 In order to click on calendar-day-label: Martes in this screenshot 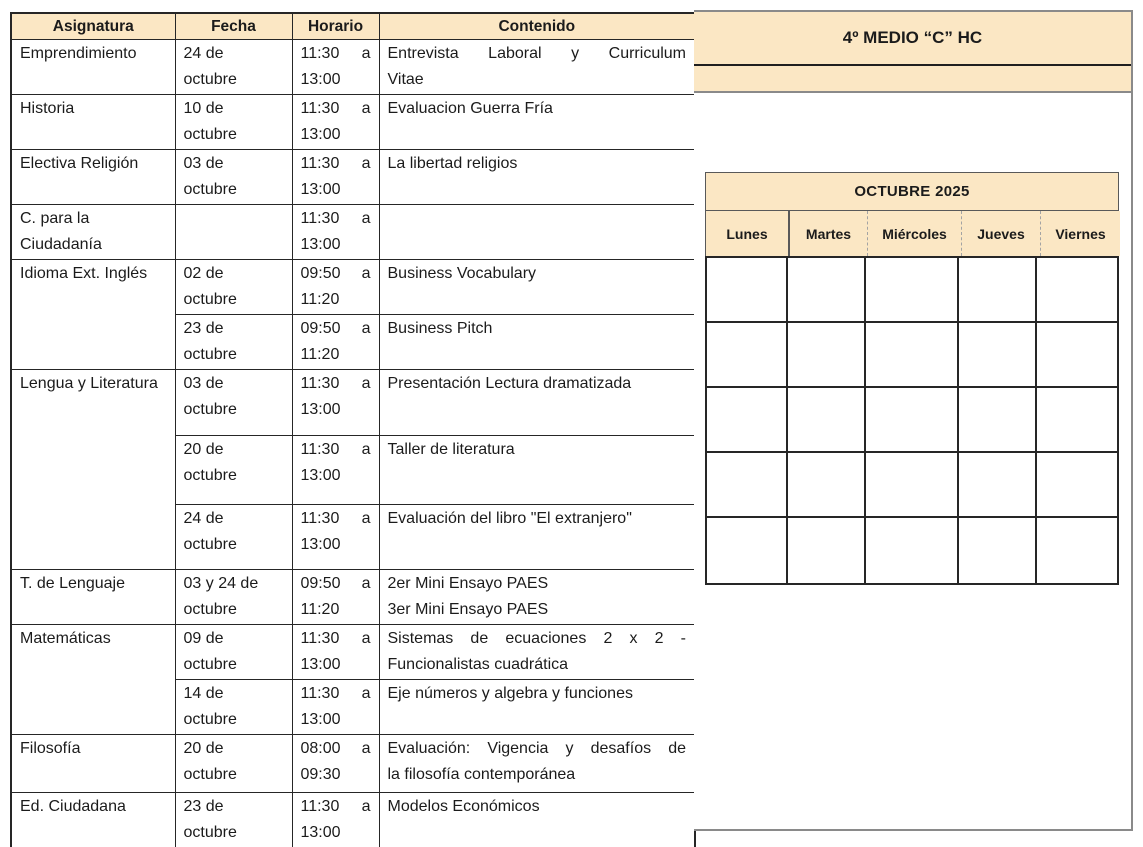, I will do `click(828, 233)`.